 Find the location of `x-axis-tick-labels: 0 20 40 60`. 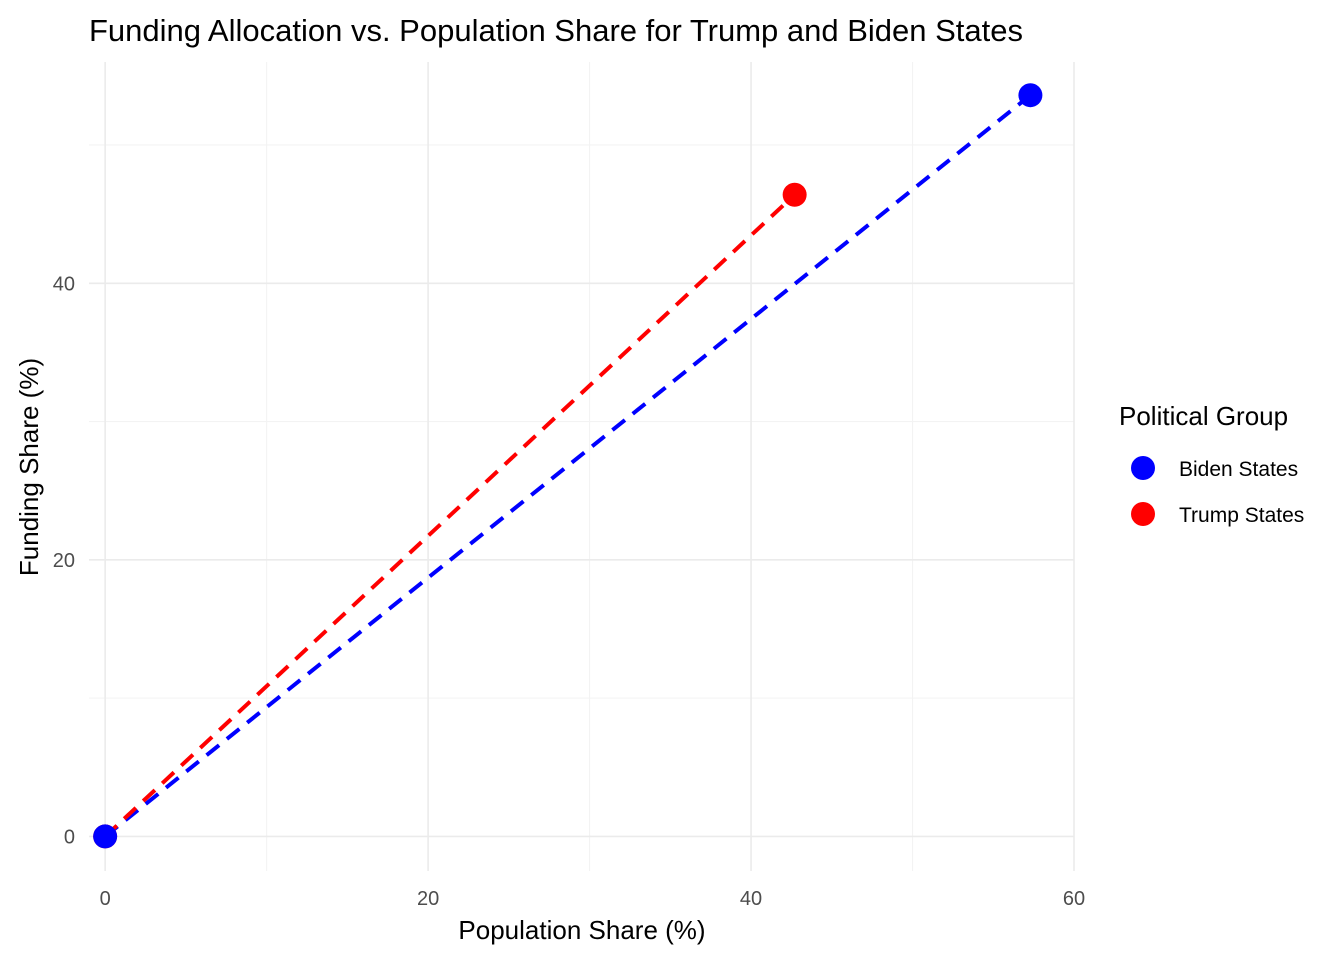

x-axis-tick-labels: 0 20 40 60 is located at coordinates (593, 899).